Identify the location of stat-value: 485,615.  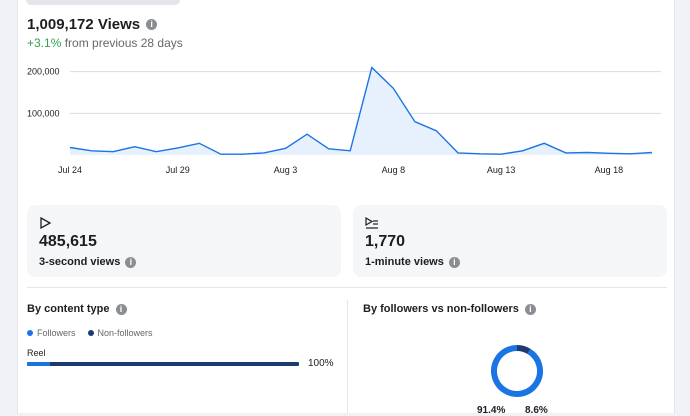
(68, 241).